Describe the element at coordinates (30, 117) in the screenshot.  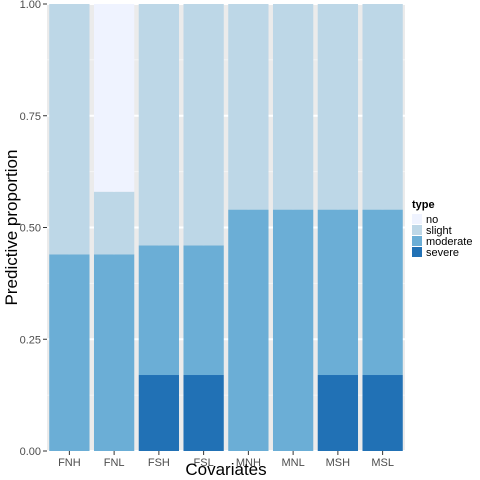
I see `y-tick-label: 0.75` at that location.